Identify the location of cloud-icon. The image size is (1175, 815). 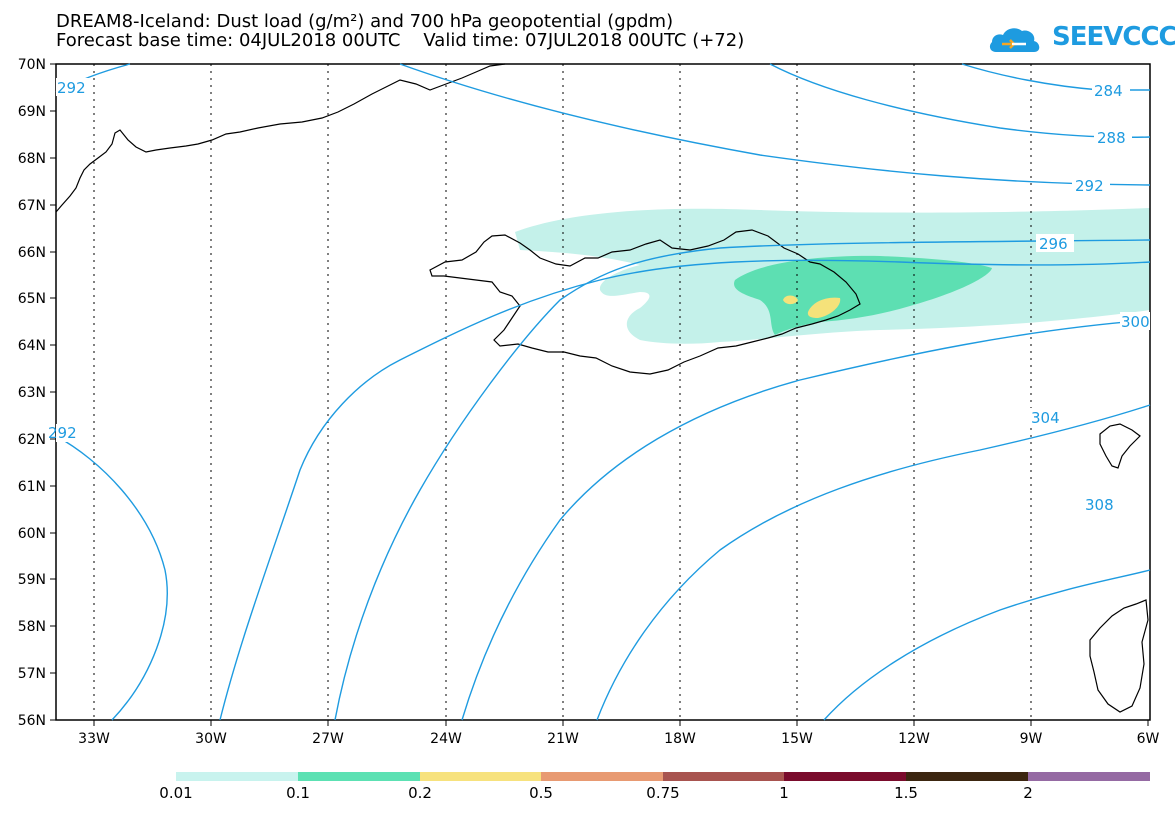
(1014, 40).